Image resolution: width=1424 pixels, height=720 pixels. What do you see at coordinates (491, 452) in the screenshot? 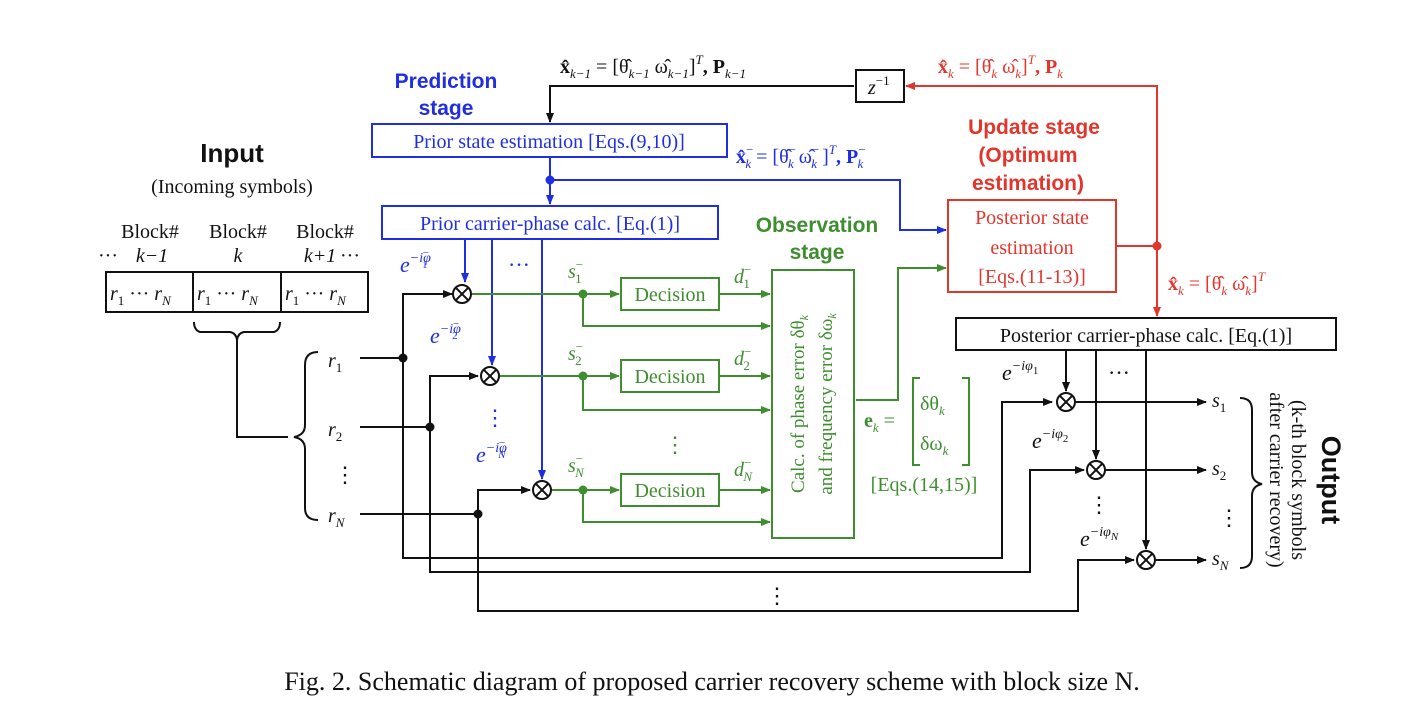
I see `phaseN-label: e−iφ− N` at bounding box center [491, 452].